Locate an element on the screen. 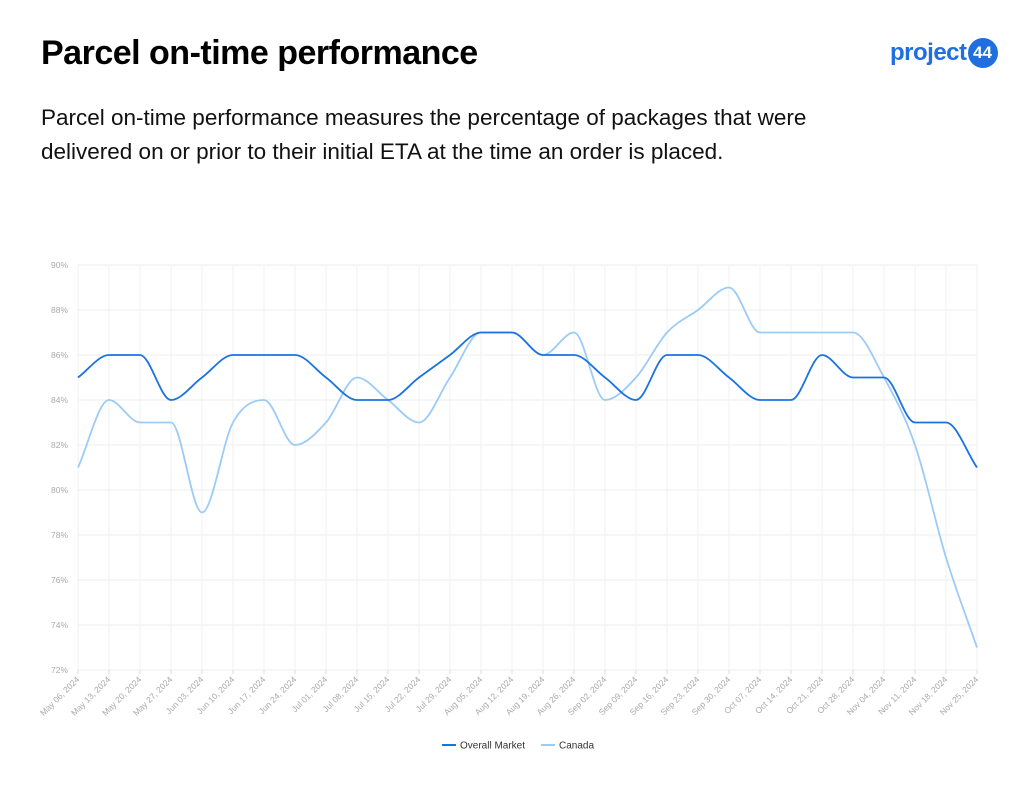  y-tick-label: 80% is located at coordinates (59, 490).